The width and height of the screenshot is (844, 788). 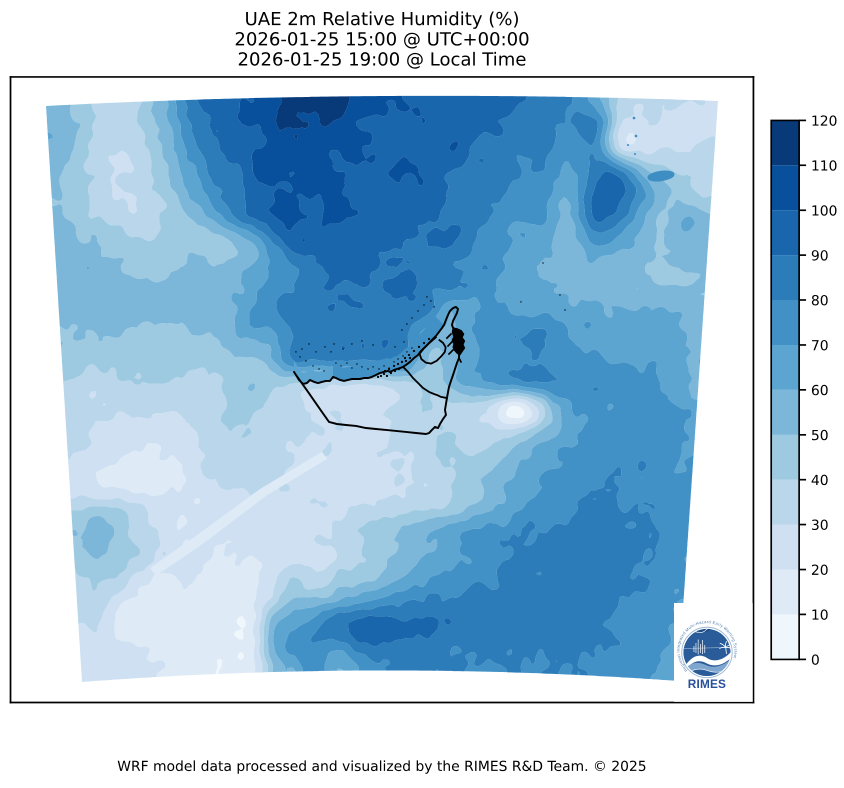 What do you see at coordinates (707, 684) in the screenshot?
I see `svg-text: RIMES` at bounding box center [707, 684].